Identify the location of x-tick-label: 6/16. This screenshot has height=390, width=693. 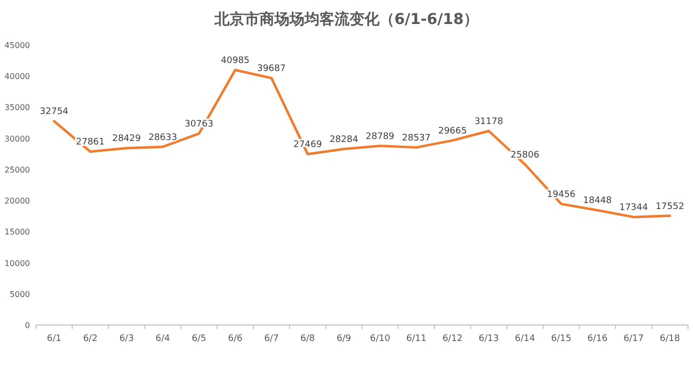
(597, 339).